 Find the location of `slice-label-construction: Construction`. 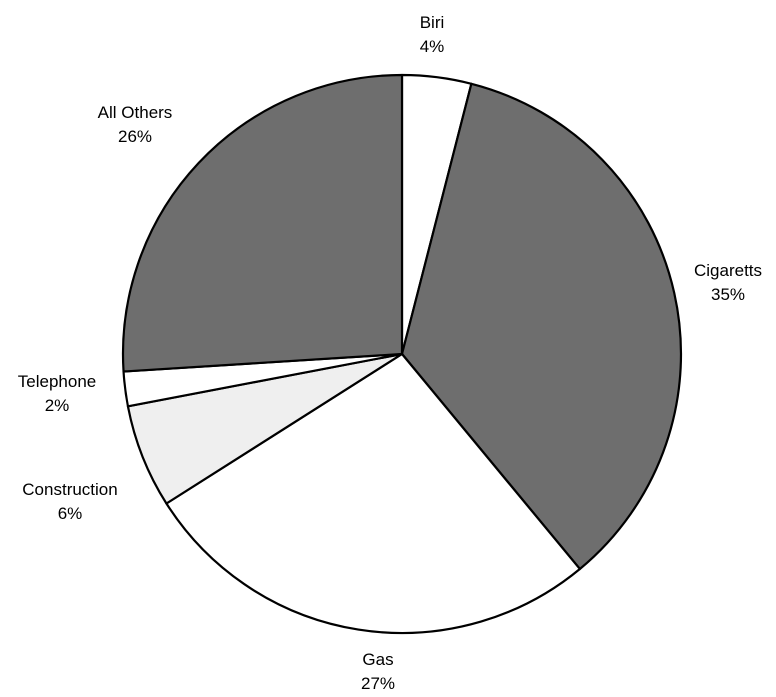

slice-label-construction: Construction is located at coordinates (69, 489).